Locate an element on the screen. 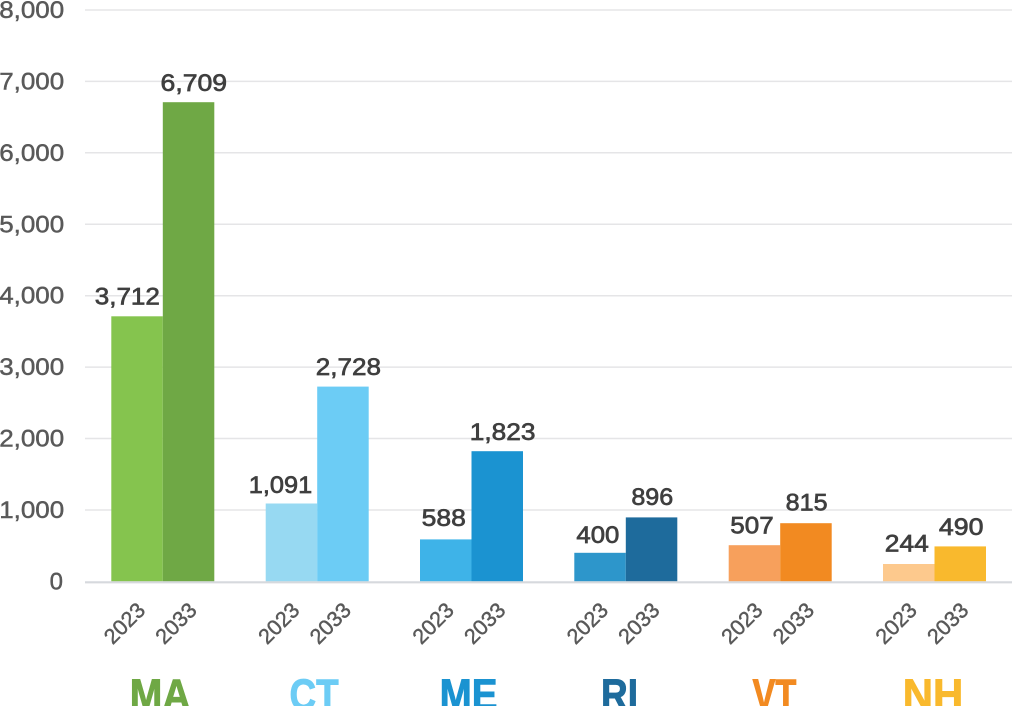  svg-text: 896 is located at coordinates (652, 497).